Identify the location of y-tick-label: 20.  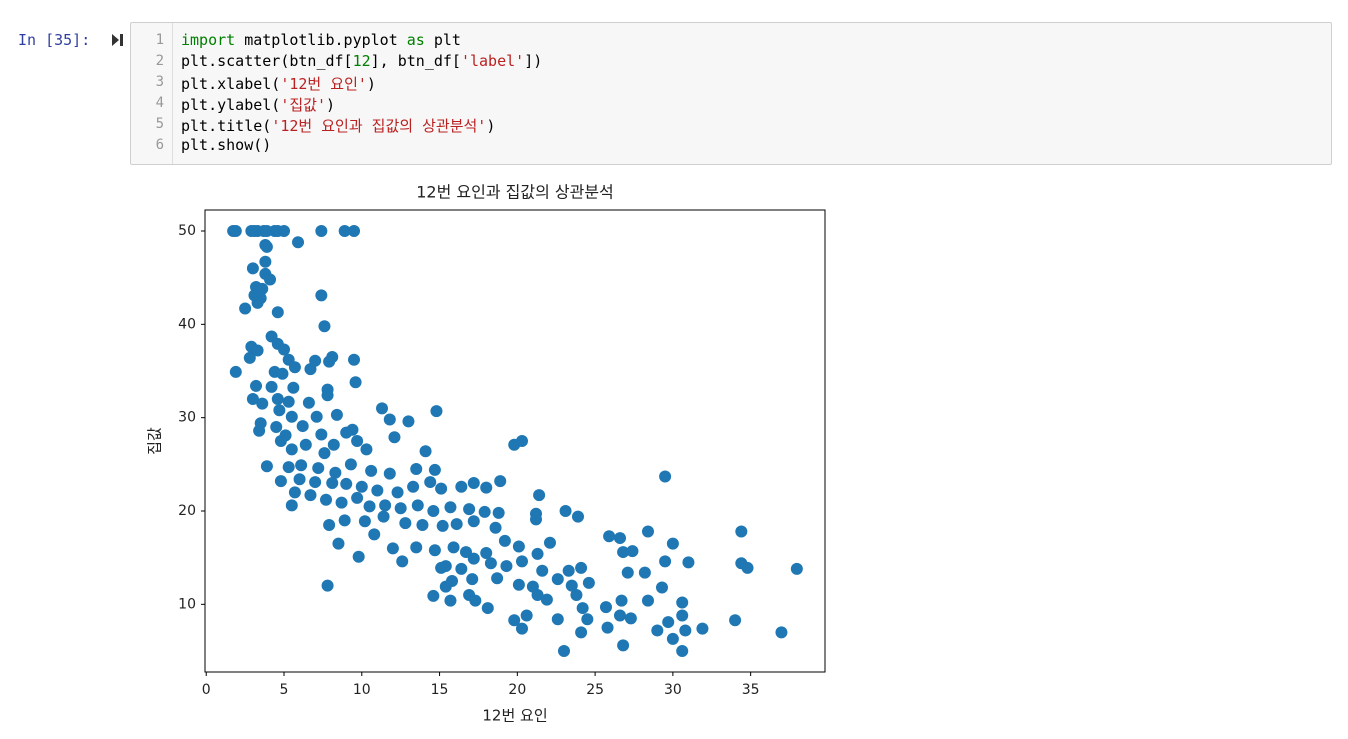
(187, 511).